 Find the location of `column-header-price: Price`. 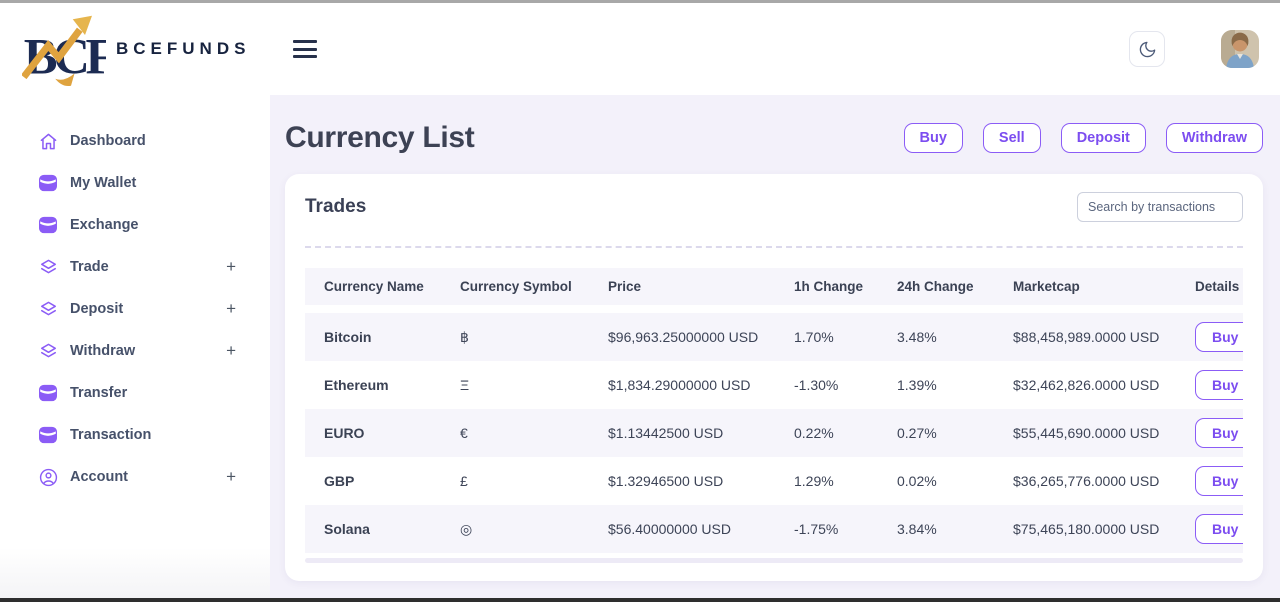

column-header-price: Price is located at coordinates (682, 290).